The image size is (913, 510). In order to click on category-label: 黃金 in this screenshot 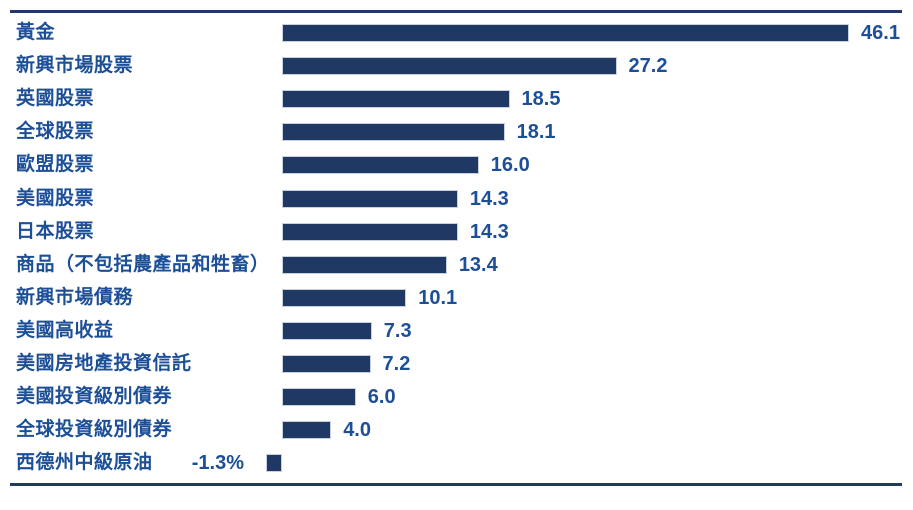, I will do `click(36, 32)`.